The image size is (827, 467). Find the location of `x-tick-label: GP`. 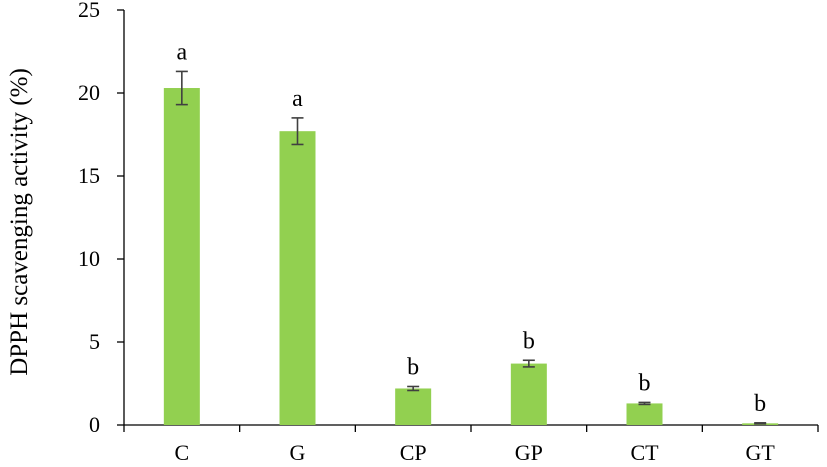

x-tick-label: GP is located at coordinates (529, 452).